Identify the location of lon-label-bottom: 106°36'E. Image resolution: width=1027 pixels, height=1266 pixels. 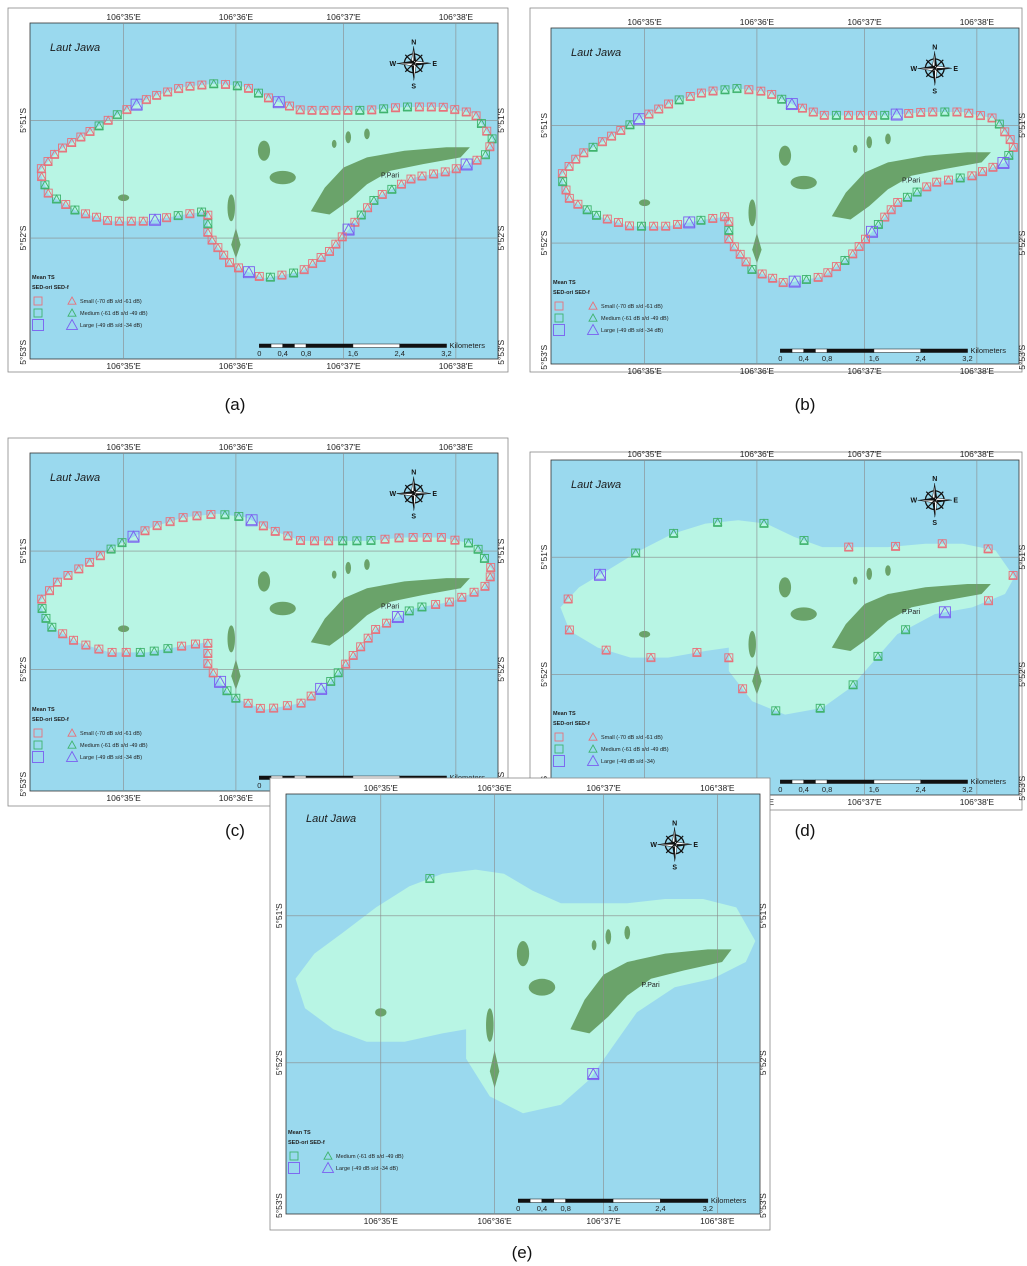
(236, 366).